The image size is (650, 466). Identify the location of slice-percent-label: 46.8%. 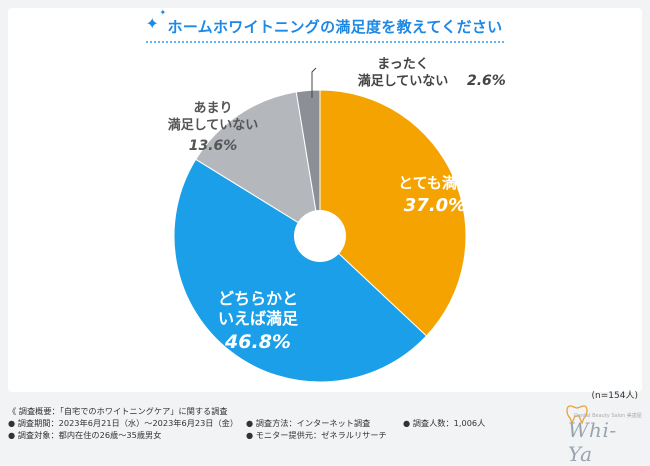
(257, 342).